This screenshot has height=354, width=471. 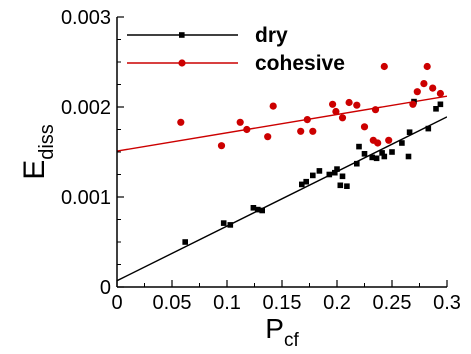 What do you see at coordinates (292, 340) in the screenshot?
I see `x-axis-label-sub: cf` at bounding box center [292, 340].